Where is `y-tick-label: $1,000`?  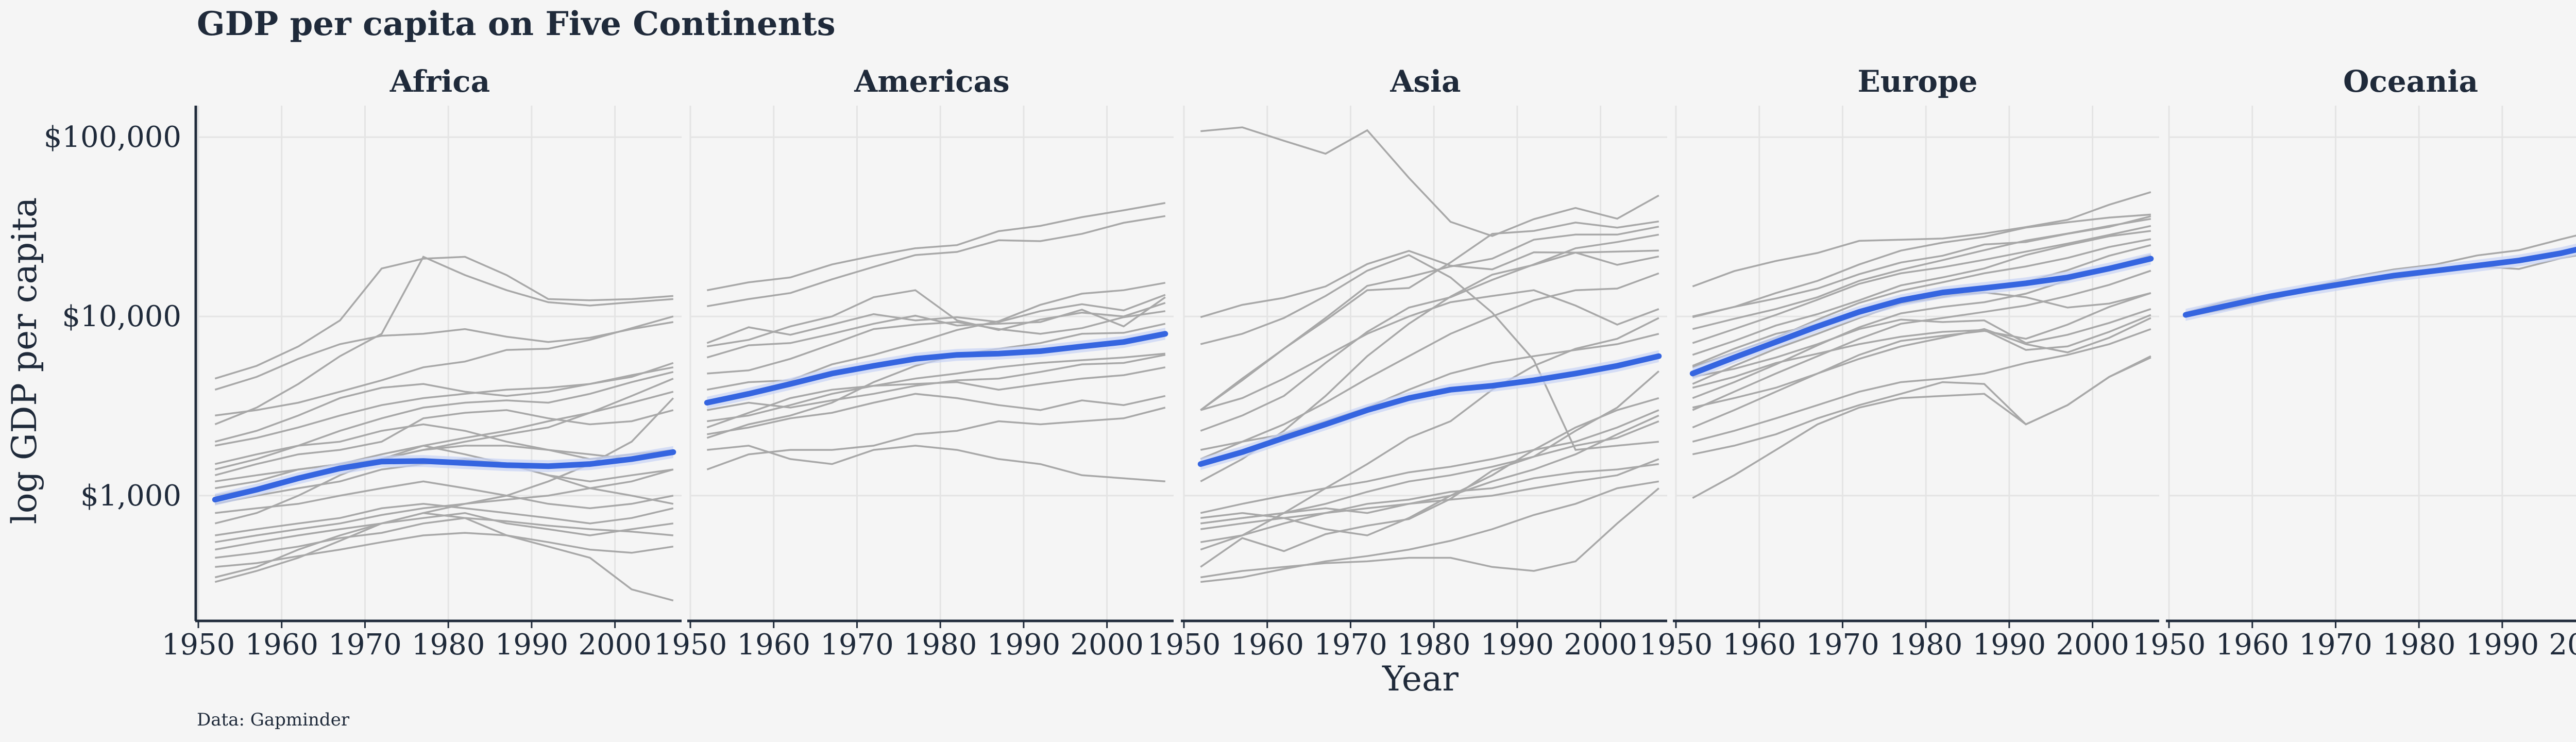
y-tick-label: $1,000 is located at coordinates (130, 496).